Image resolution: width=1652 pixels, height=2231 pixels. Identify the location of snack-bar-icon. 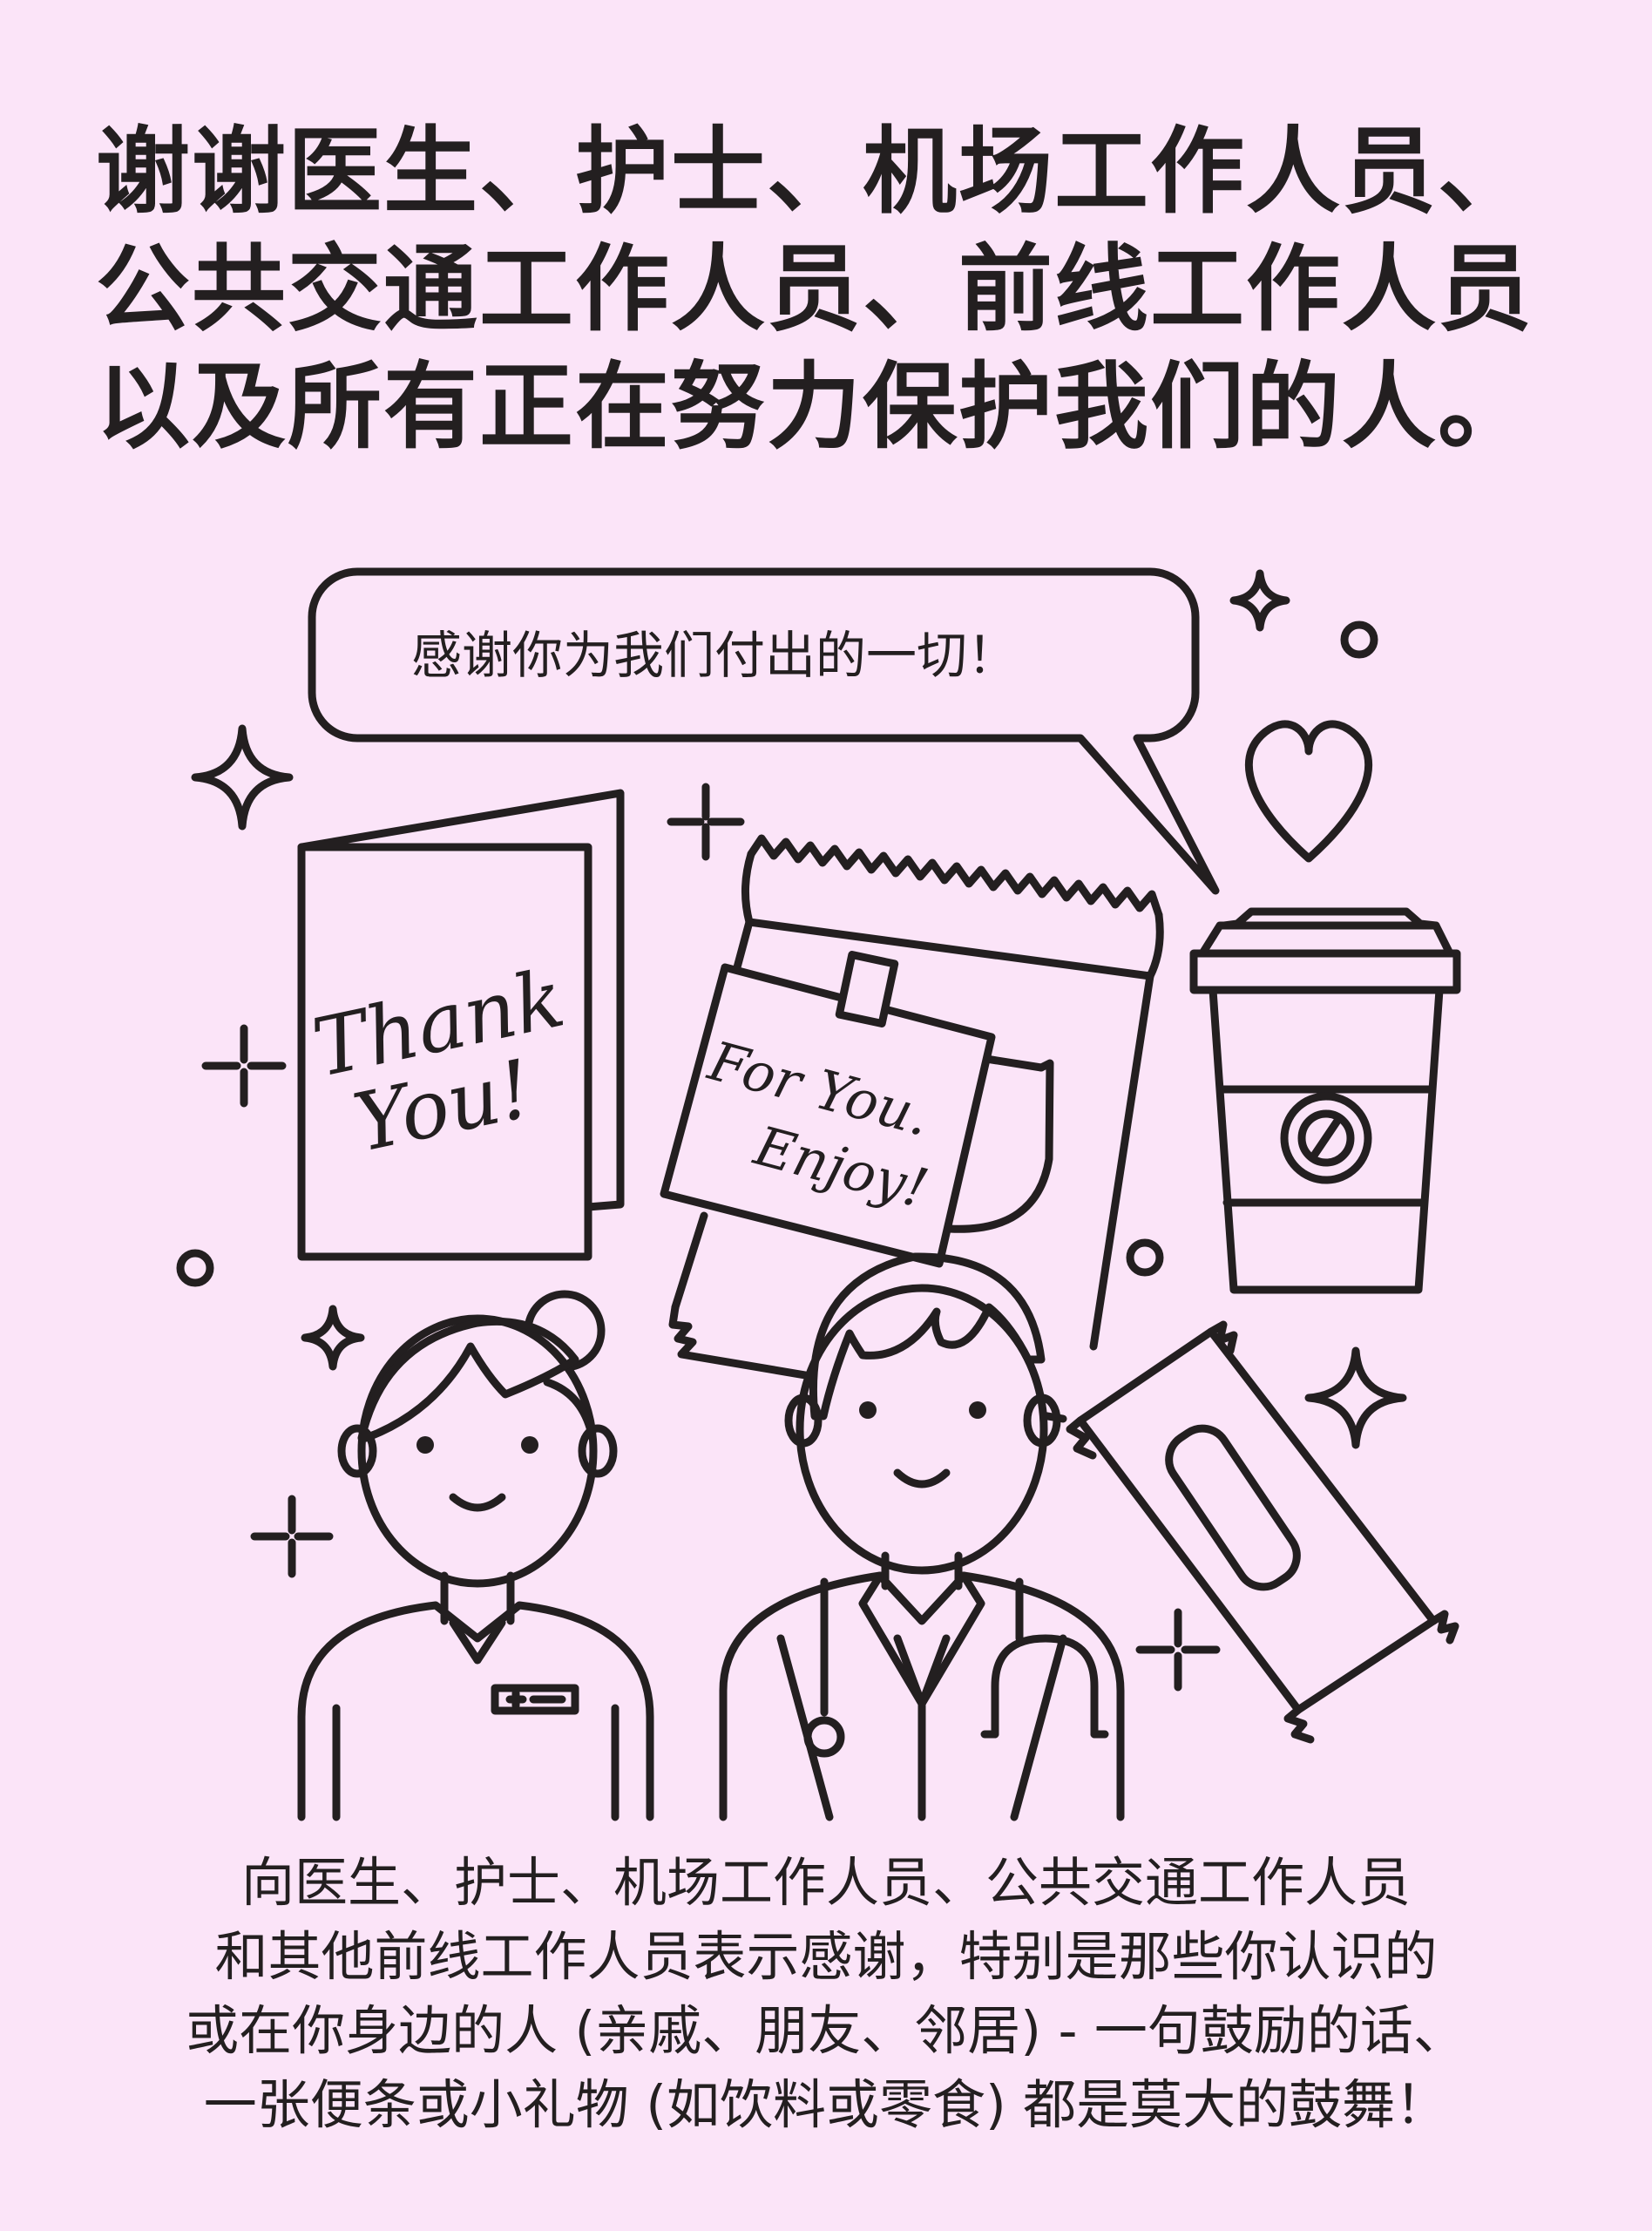
(1262, 1532).